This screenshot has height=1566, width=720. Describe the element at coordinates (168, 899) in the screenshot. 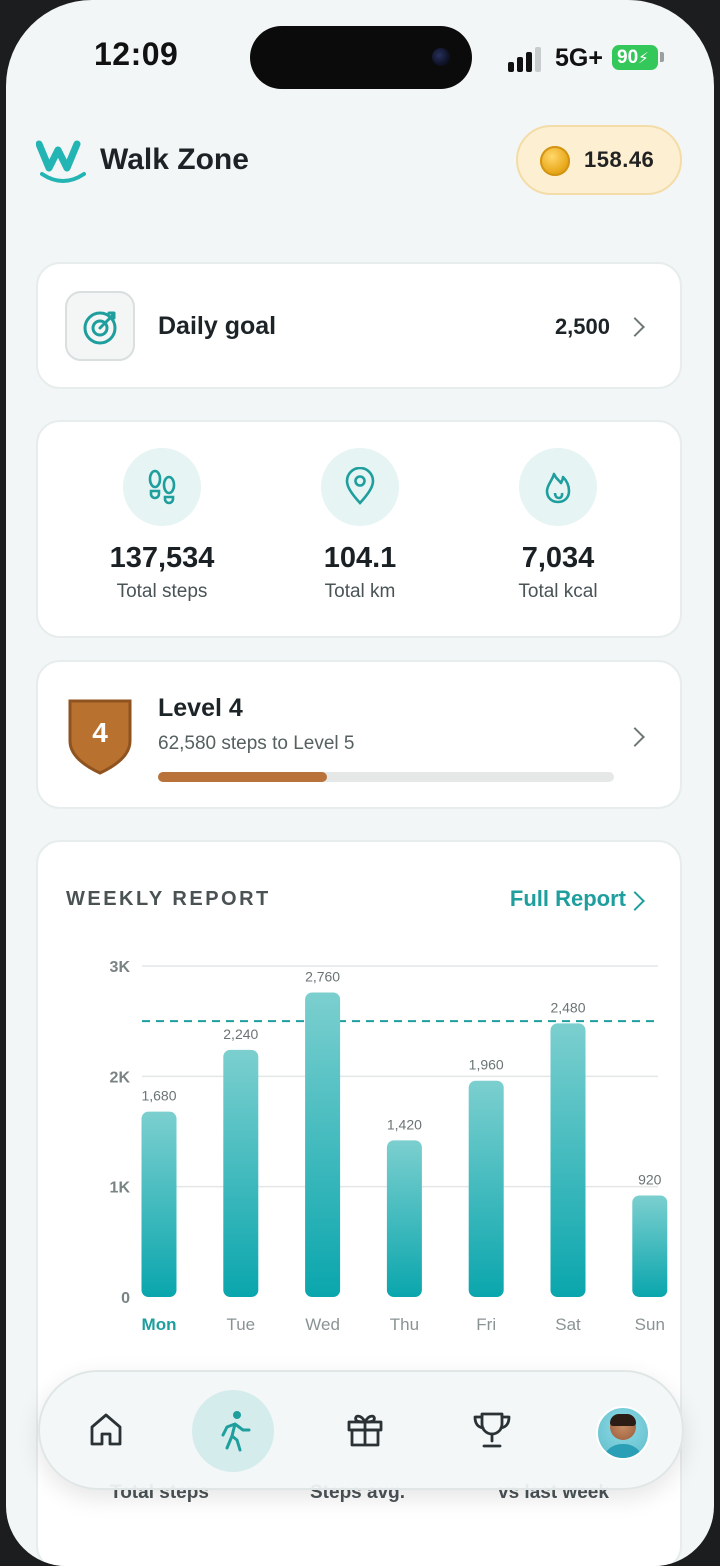

I see `weekly-report-title: WEEKLY REPORT` at that location.